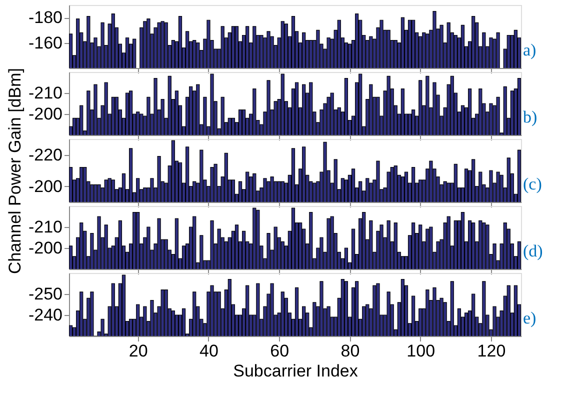  I want to click on x-tick-label: 40, so click(209, 351).